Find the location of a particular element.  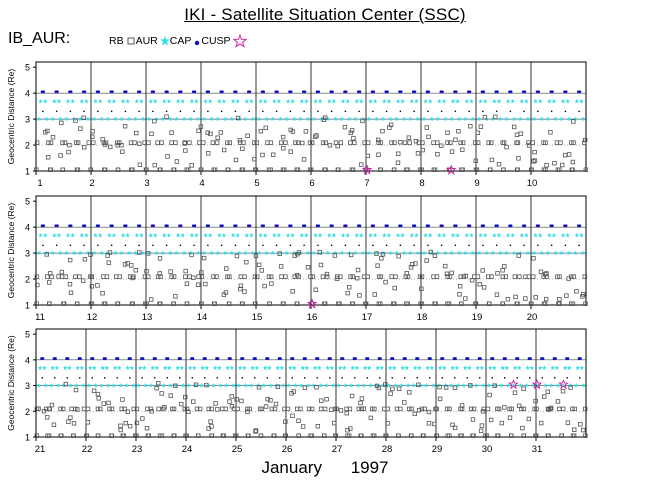

y-tick-label: 1 is located at coordinates (27, 172).